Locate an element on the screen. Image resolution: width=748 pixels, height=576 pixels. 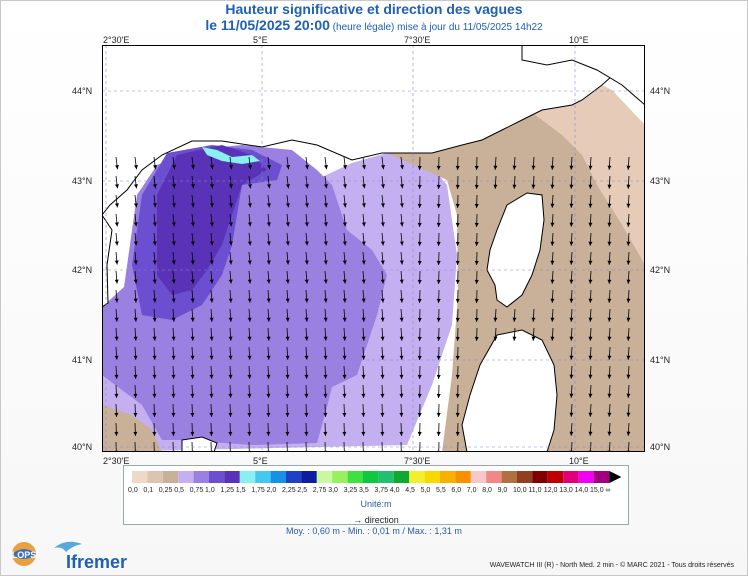
lat-label-left: 40°N is located at coordinates (82, 447).